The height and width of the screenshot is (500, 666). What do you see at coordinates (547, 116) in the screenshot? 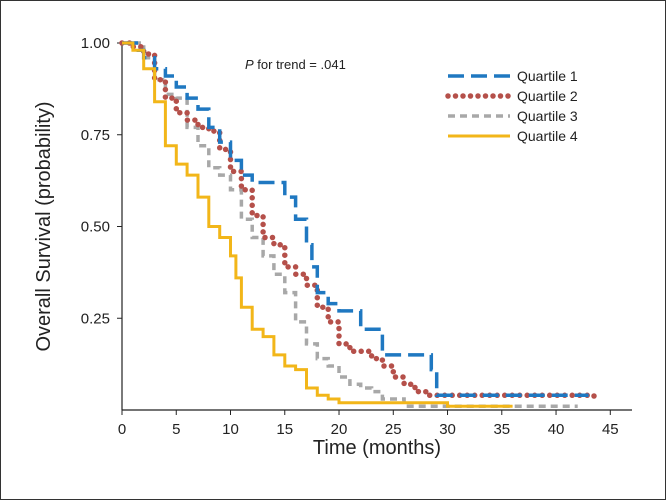
I see `legend-label-quartile-3: Quartile 3` at bounding box center [547, 116].